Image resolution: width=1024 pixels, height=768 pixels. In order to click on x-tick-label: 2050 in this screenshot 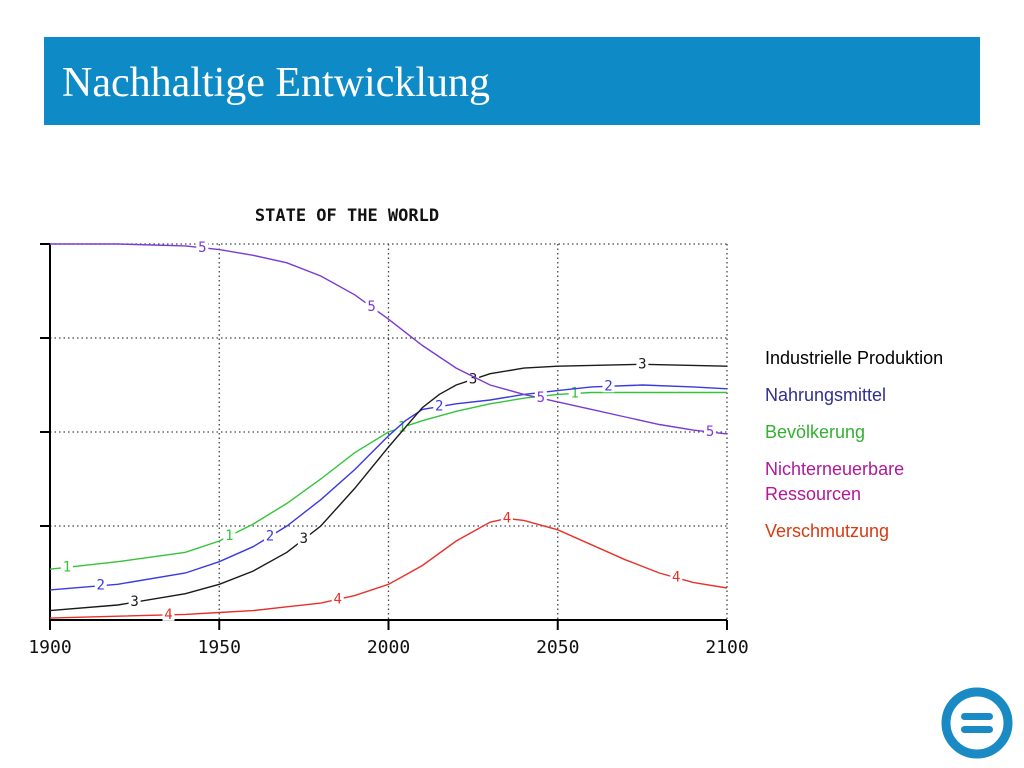, I will do `click(557, 647)`.